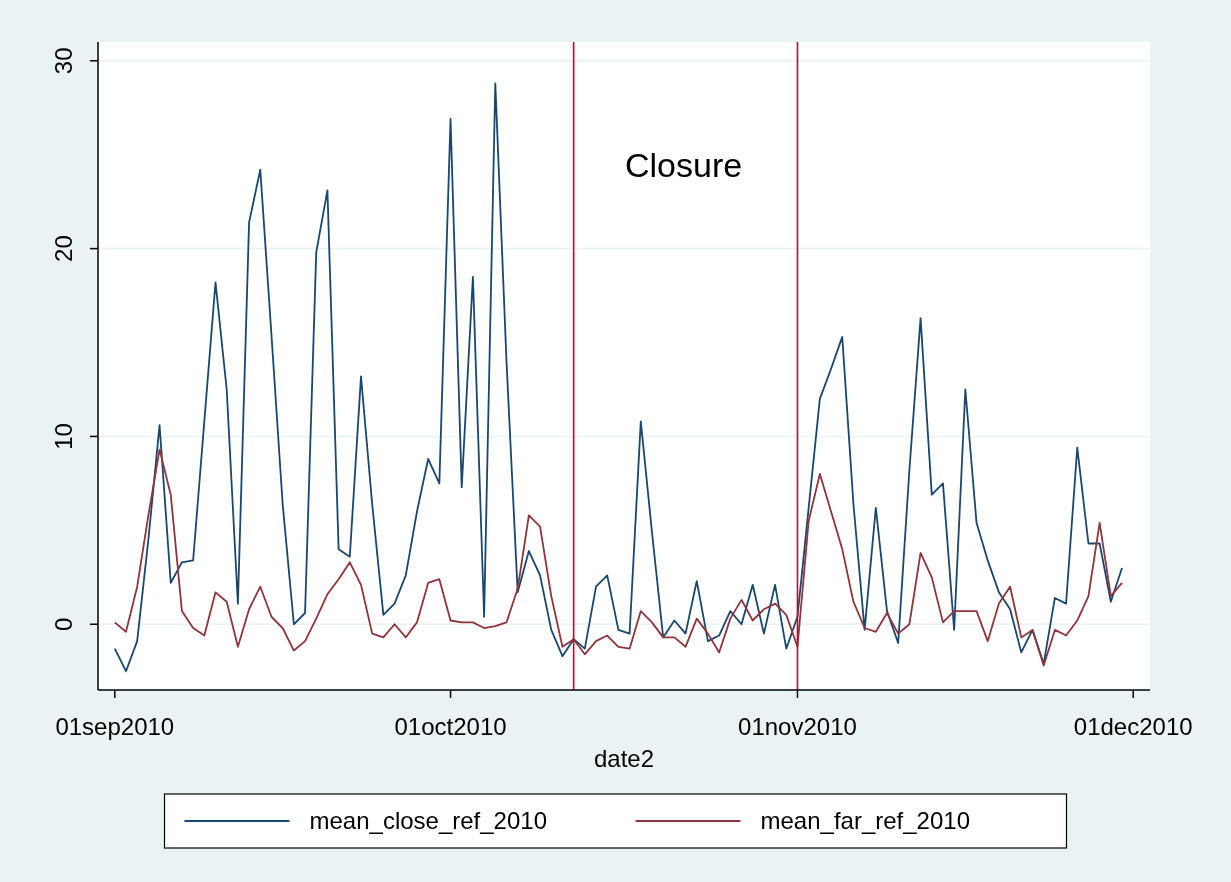 The image size is (1231, 882). Describe the element at coordinates (624, 758) in the screenshot. I see `x-axis-title: date2` at that location.